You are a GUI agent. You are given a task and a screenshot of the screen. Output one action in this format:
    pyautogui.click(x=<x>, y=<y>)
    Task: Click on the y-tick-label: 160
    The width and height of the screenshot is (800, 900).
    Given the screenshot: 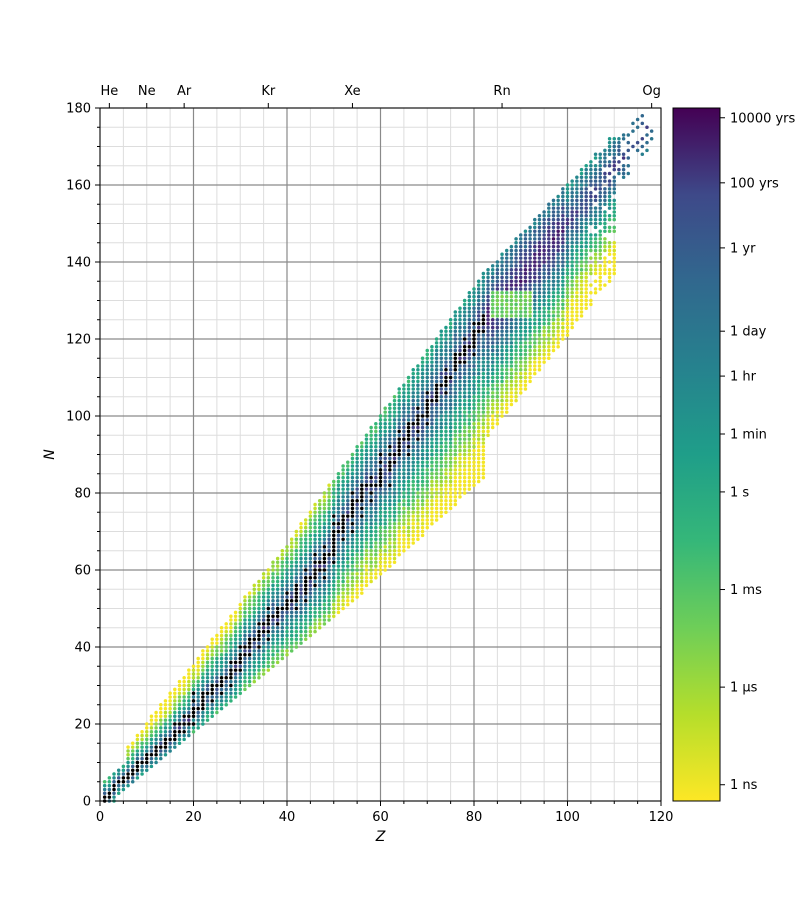 What is the action you would take?
    pyautogui.click(x=78, y=186)
    